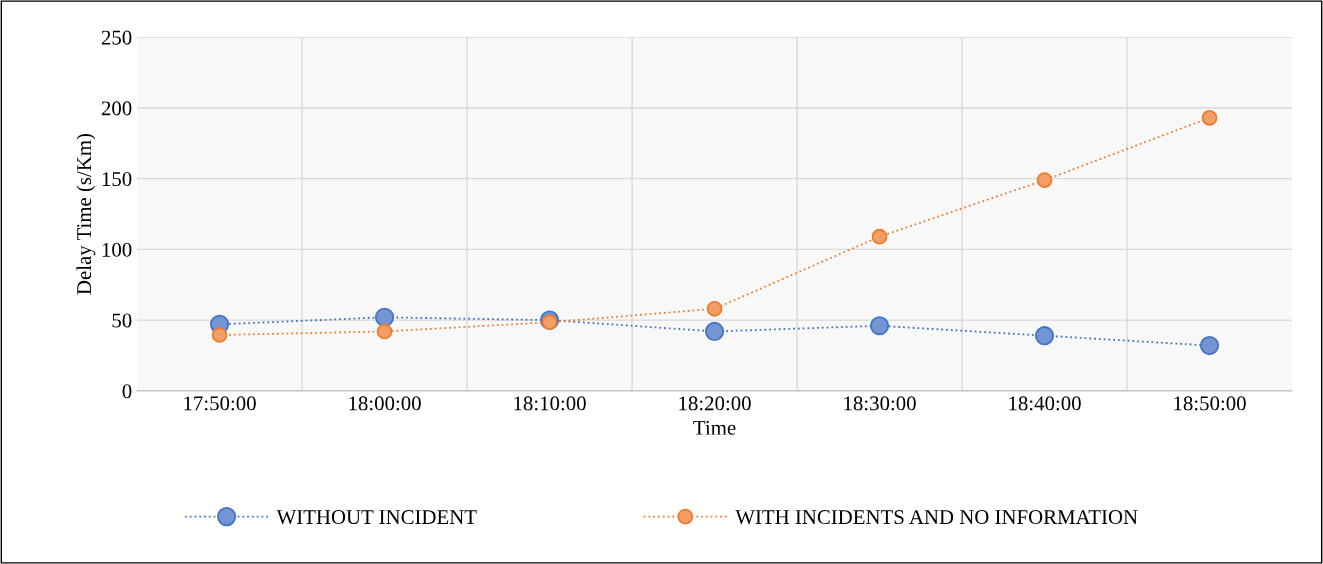  What do you see at coordinates (86, 214) in the screenshot?
I see `y-axis-title: Delay Time (s/Km)` at bounding box center [86, 214].